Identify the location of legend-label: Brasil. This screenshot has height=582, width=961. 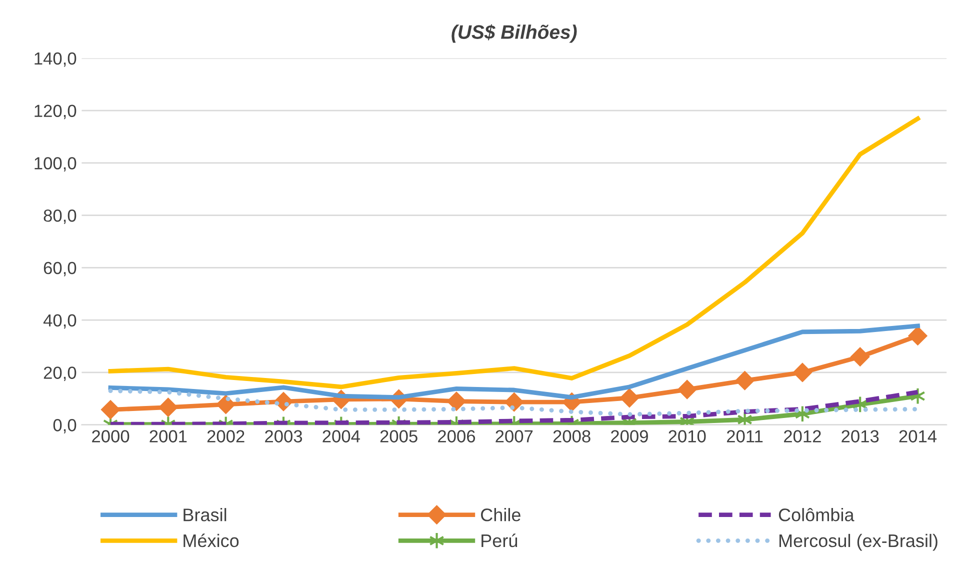
(205, 515).